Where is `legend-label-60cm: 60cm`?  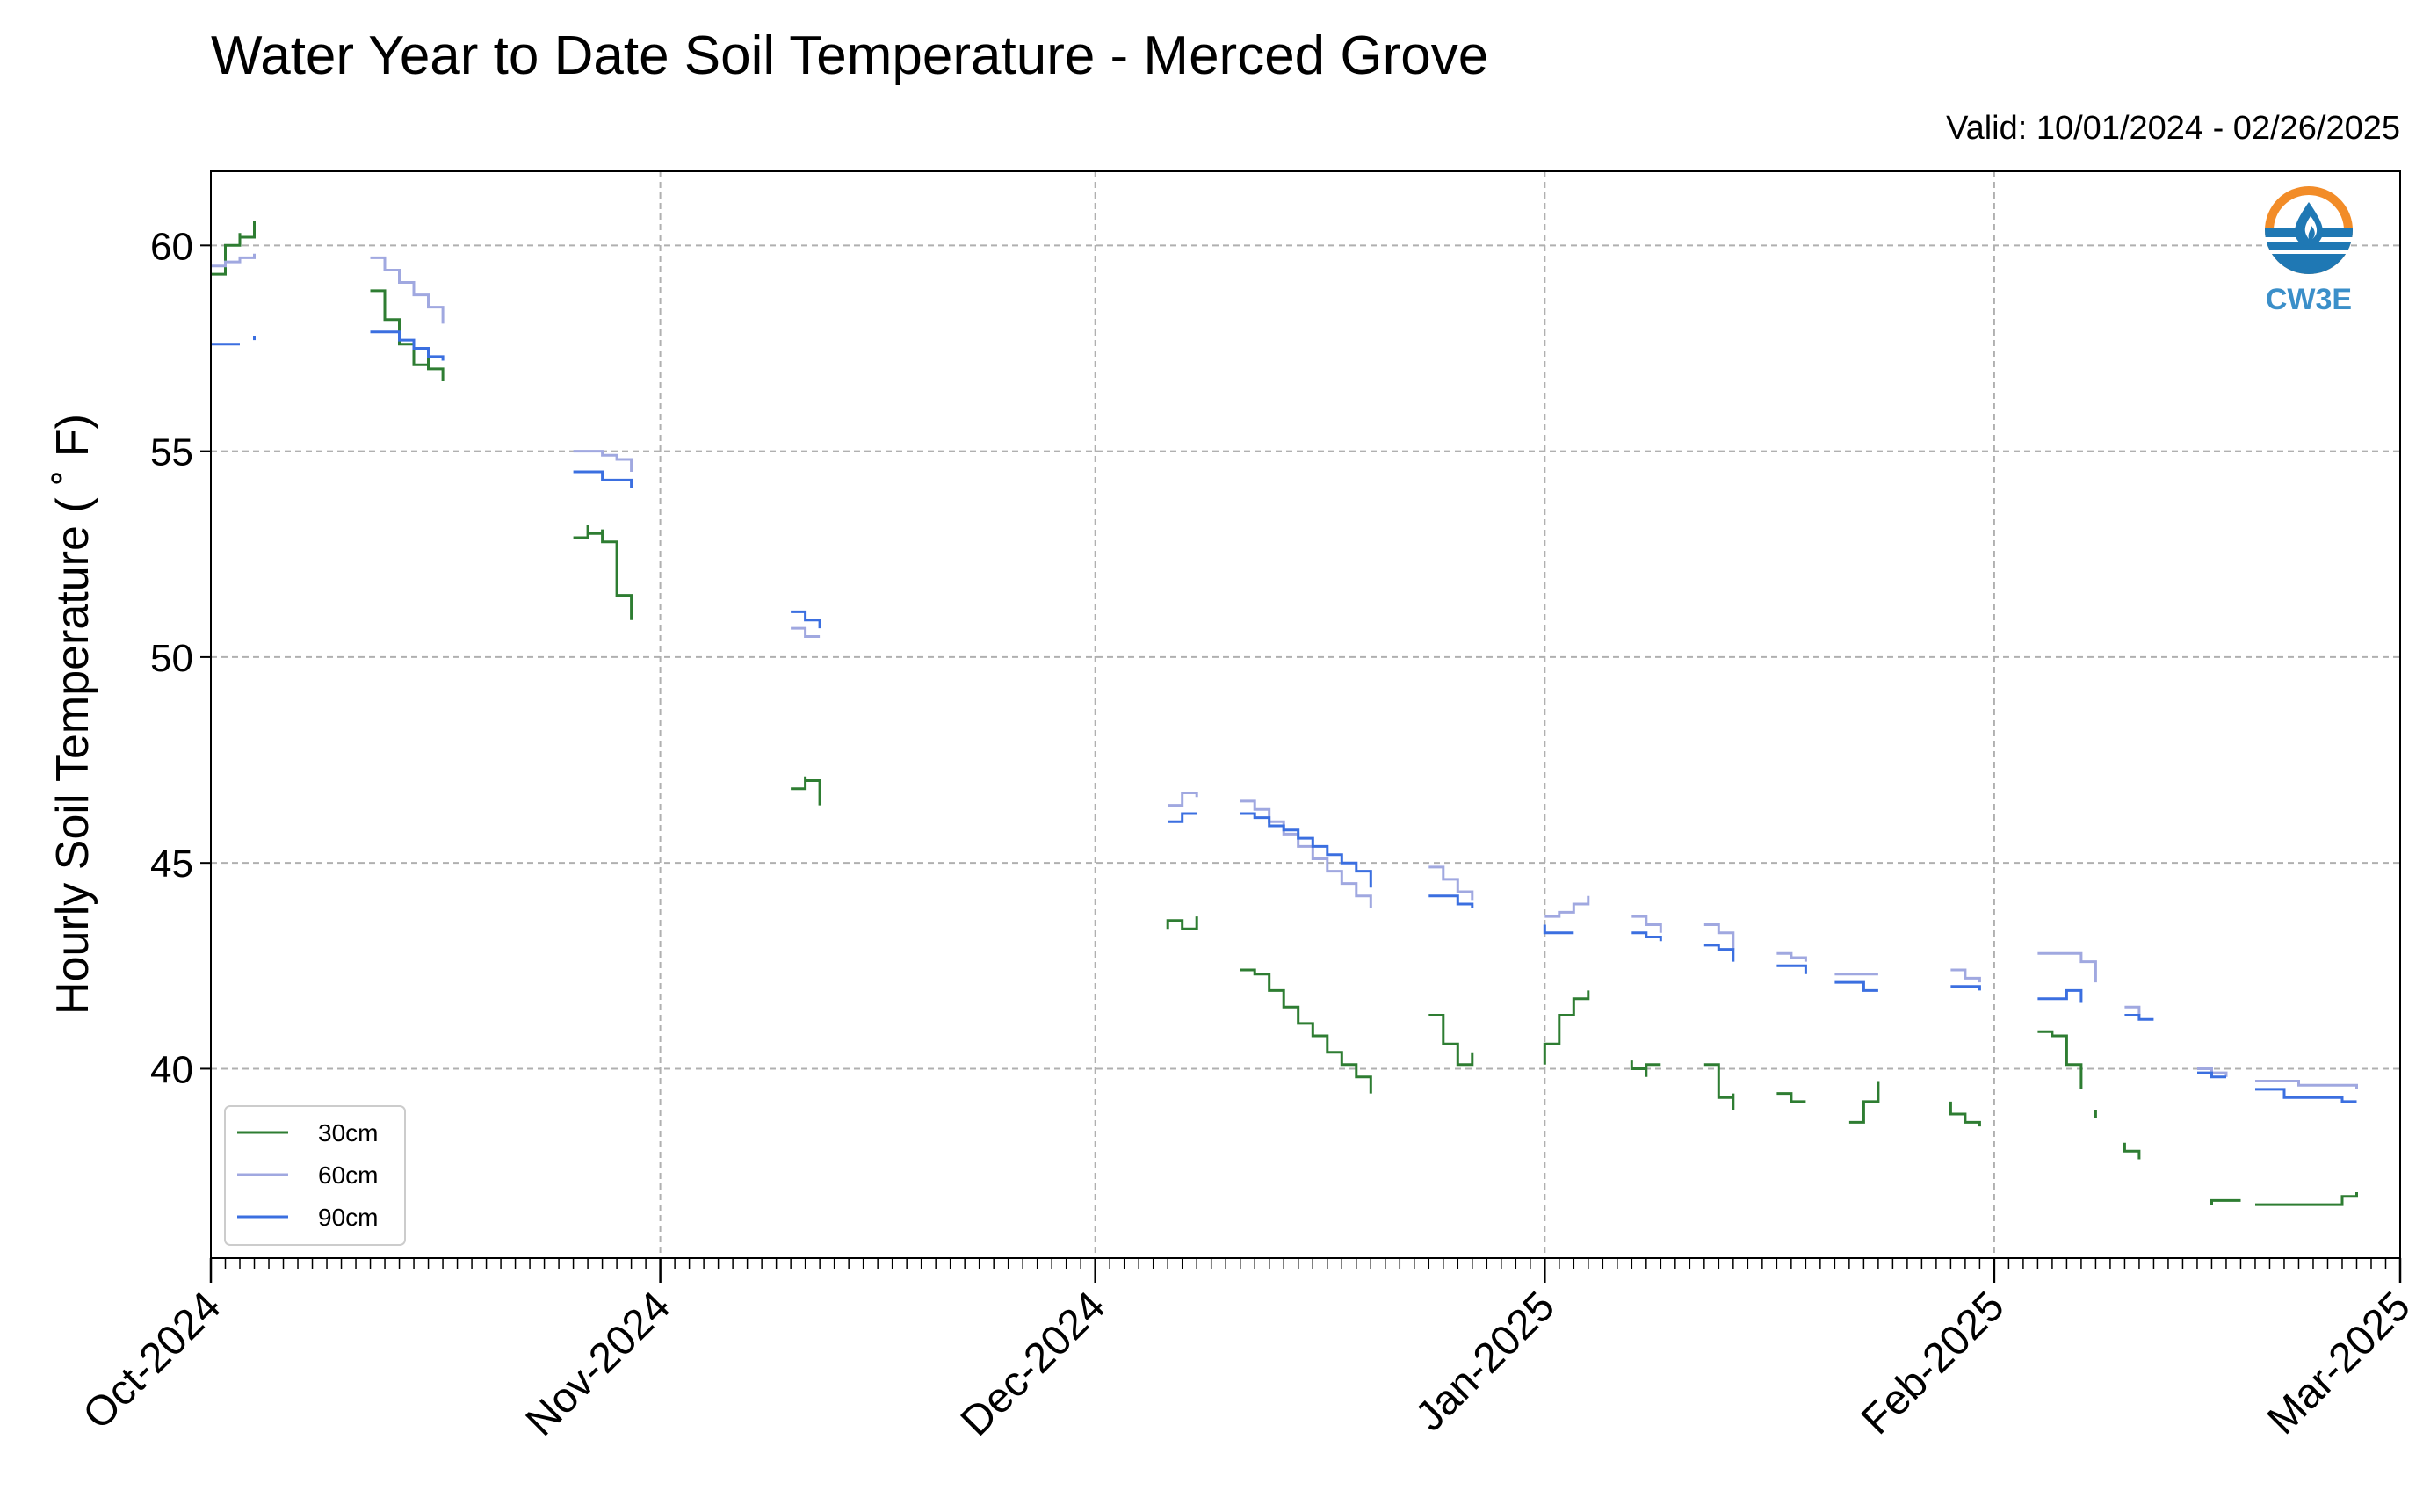 legend-label-60cm: 60cm is located at coordinates (348, 1175).